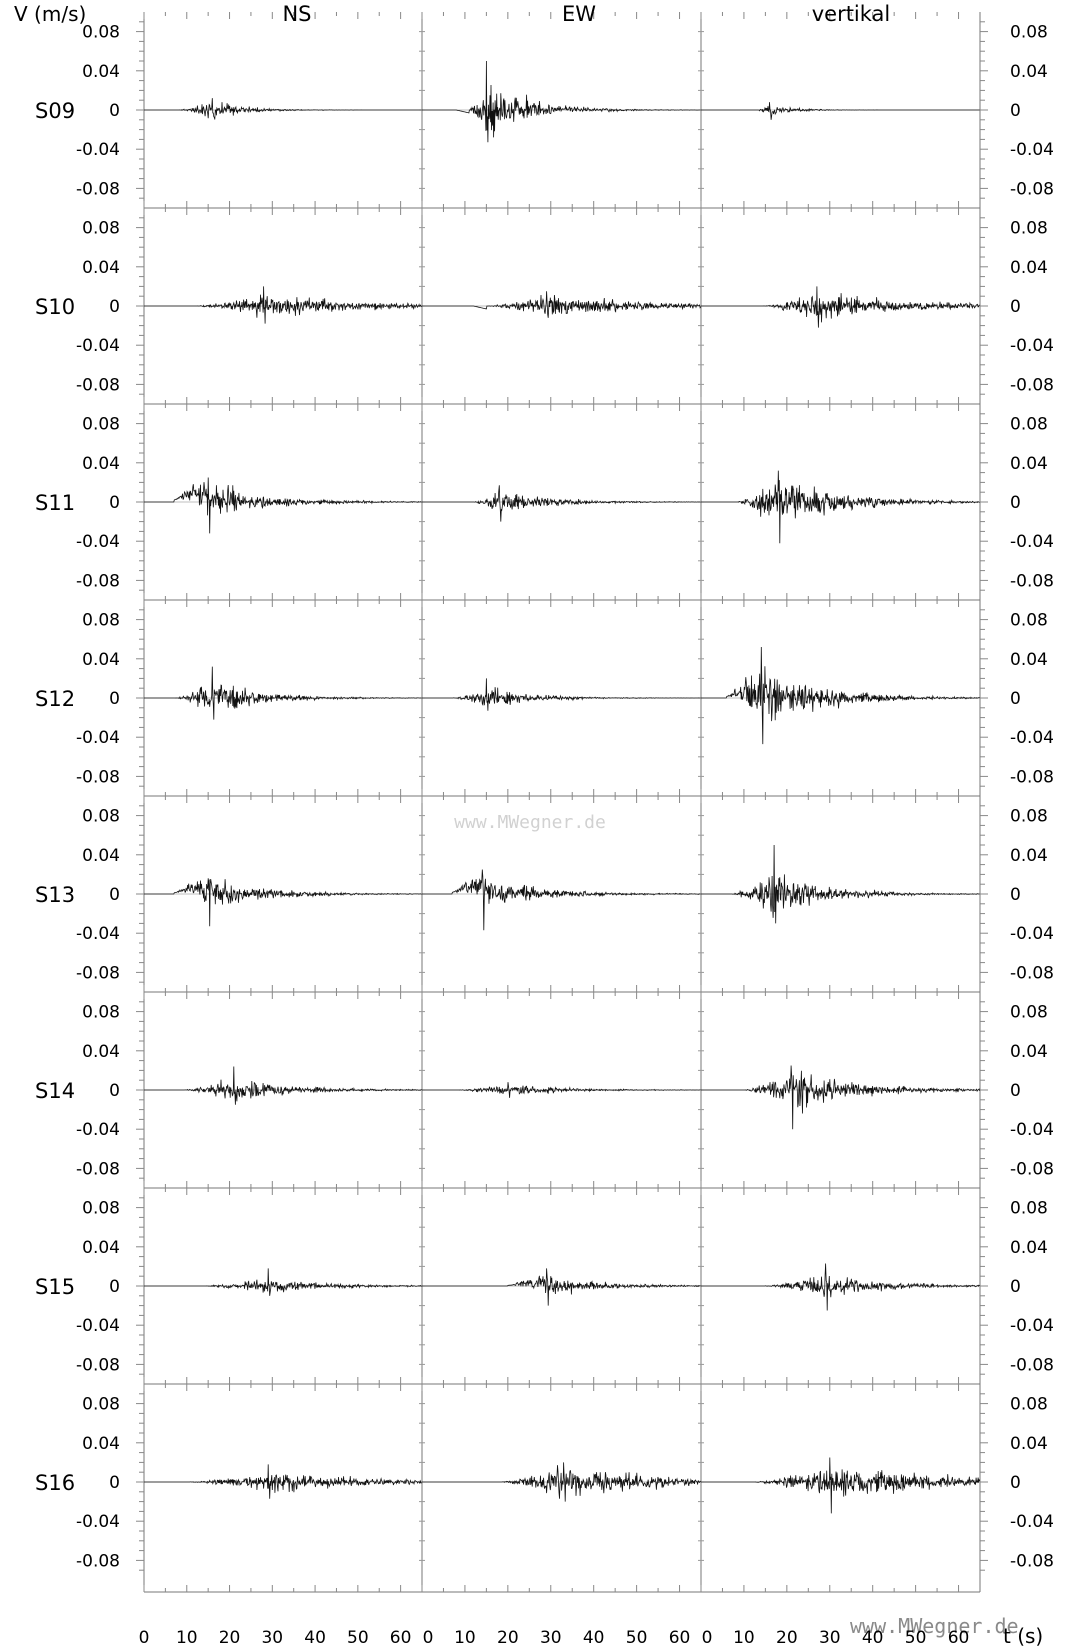  Describe the element at coordinates (579, 14) in the screenshot. I see `column-header-ew: EW` at that location.